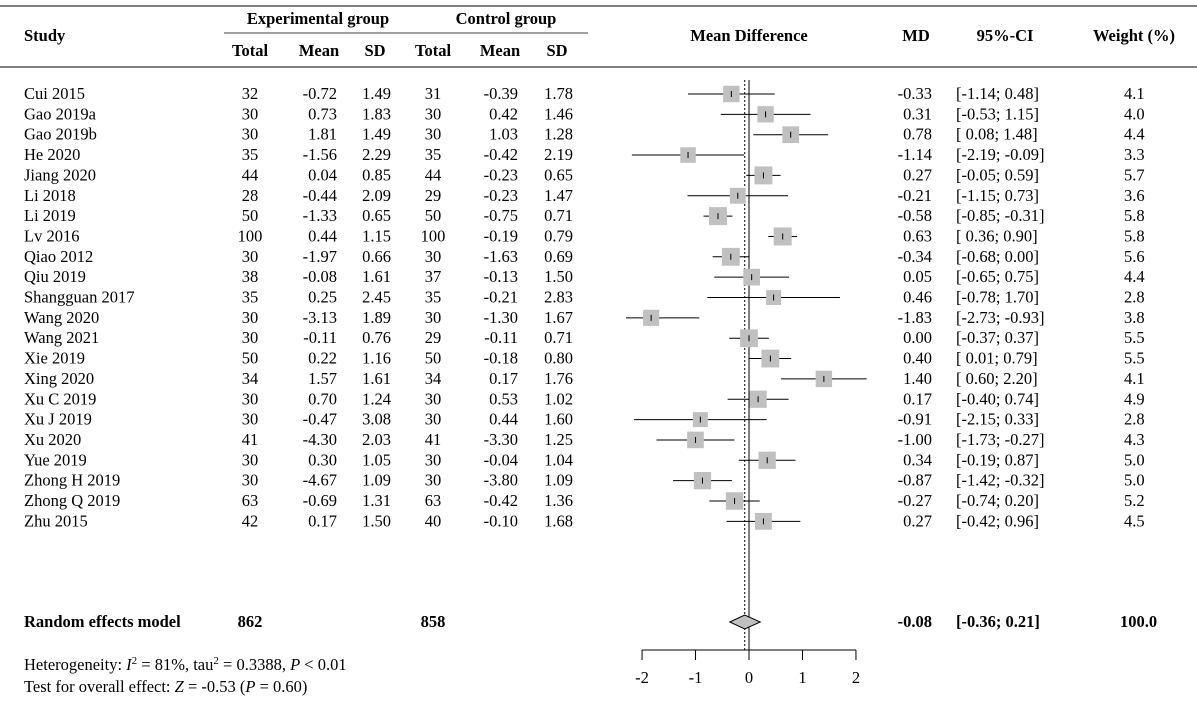 This screenshot has width=1197, height=703. I want to click on heterogeneity-part: 2, so click(135, 661).